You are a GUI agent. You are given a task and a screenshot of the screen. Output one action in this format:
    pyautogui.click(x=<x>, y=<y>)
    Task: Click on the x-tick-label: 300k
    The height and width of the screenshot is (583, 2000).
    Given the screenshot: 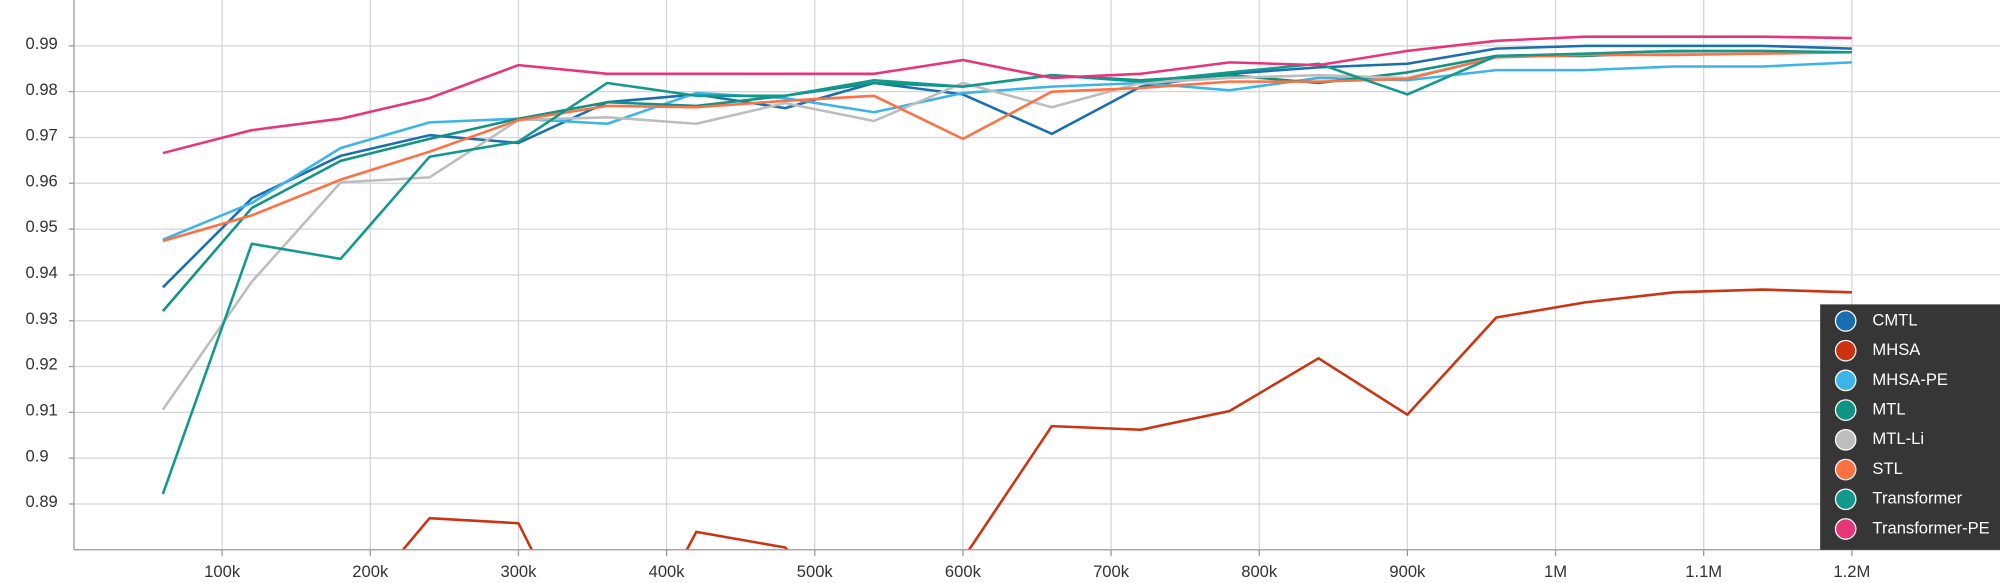 What is the action you would take?
    pyautogui.click(x=518, y=571)
    